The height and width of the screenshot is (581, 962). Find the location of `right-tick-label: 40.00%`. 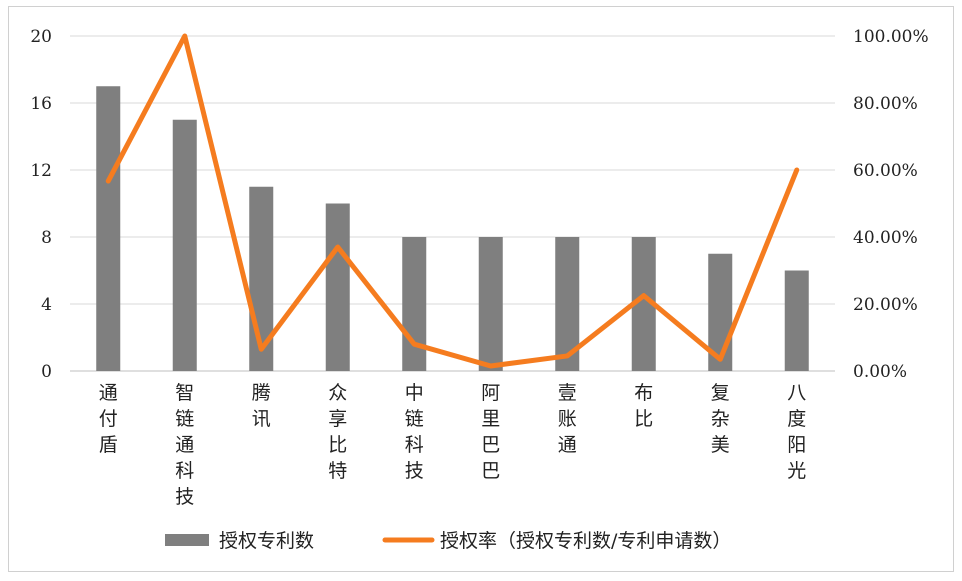

right-tick-label: 40.00% is located at coordinates (885, 238).